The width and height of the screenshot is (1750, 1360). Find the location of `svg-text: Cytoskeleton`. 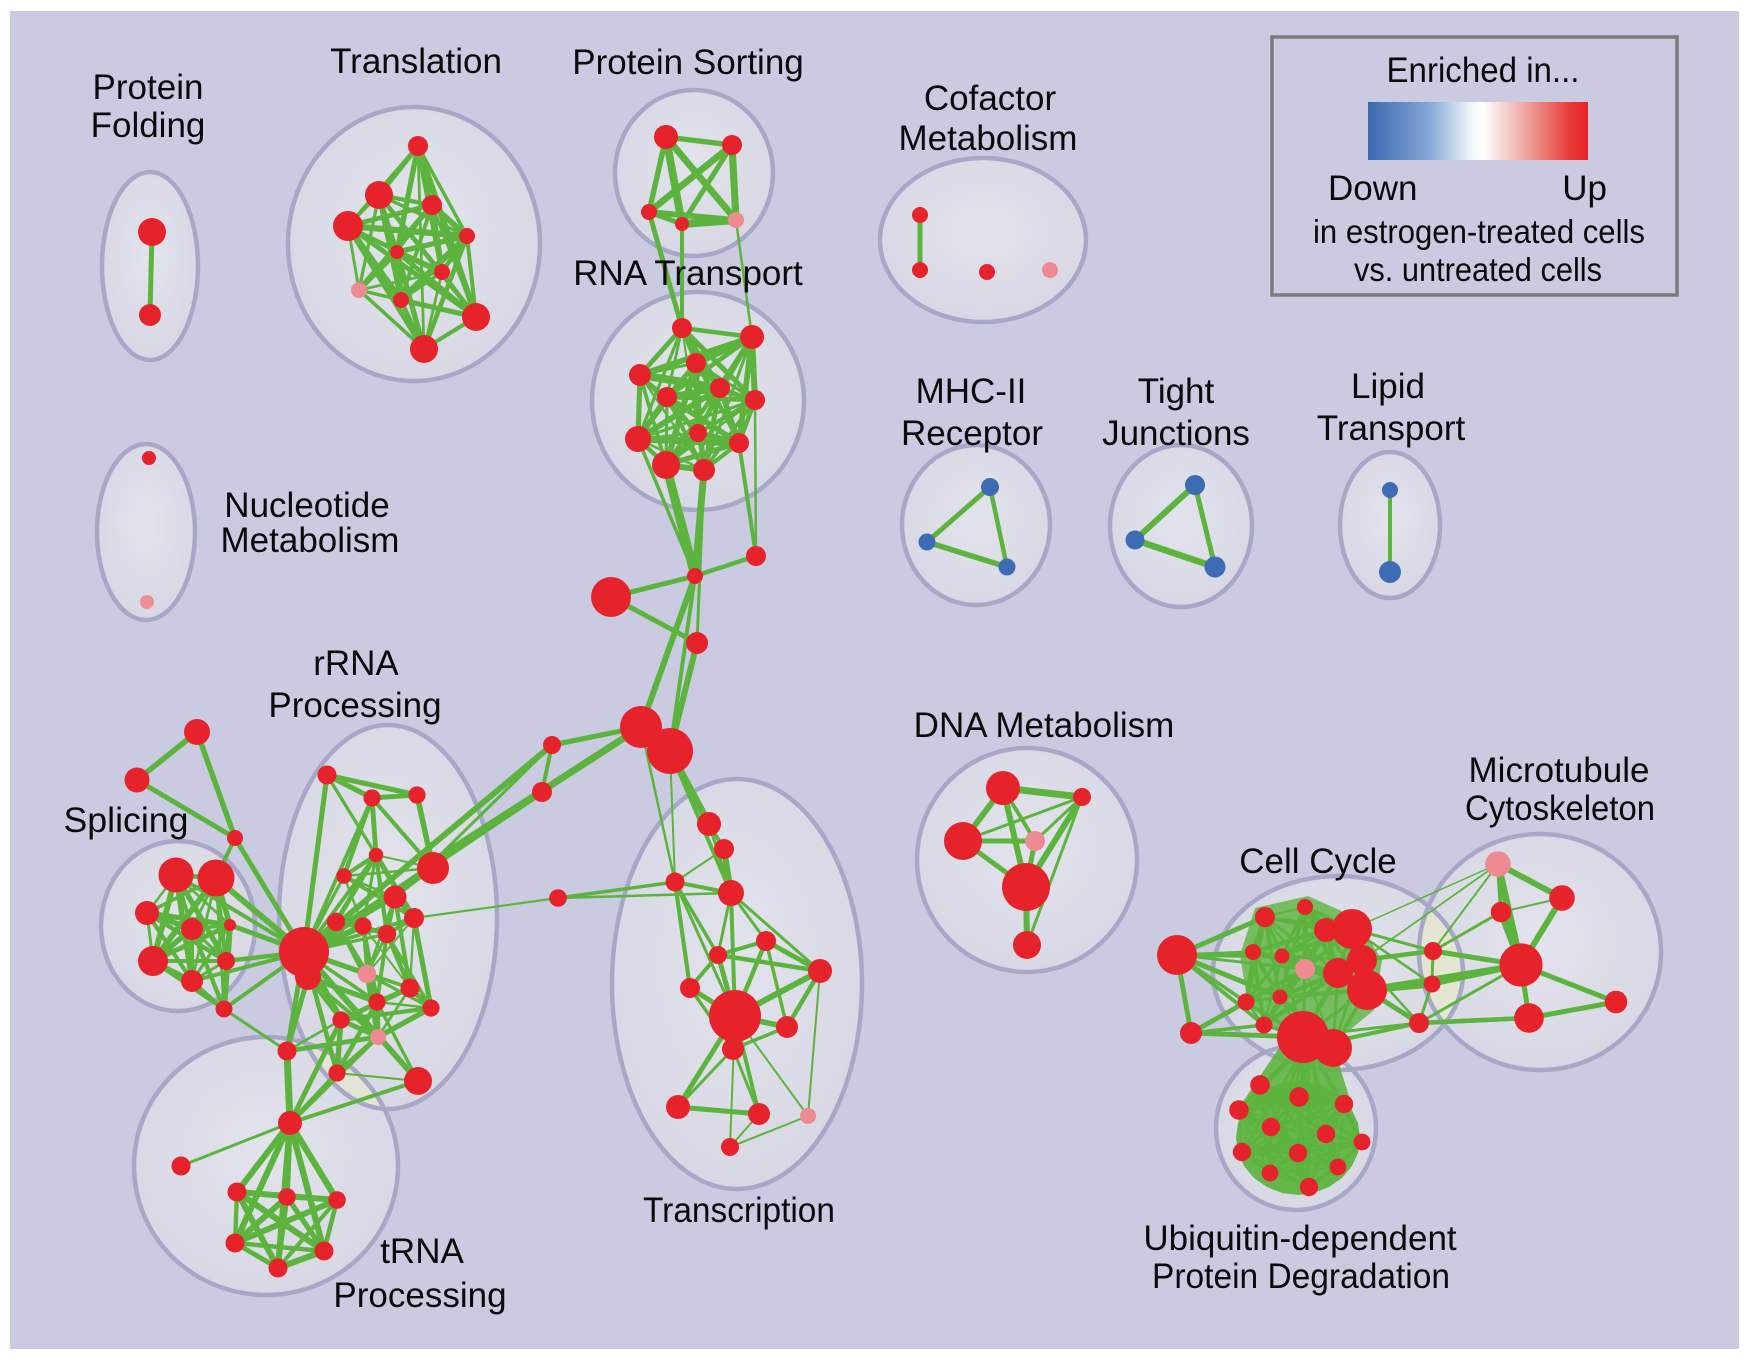

svg-text: Cytoskeleton is located at coordinates (1560, 808).